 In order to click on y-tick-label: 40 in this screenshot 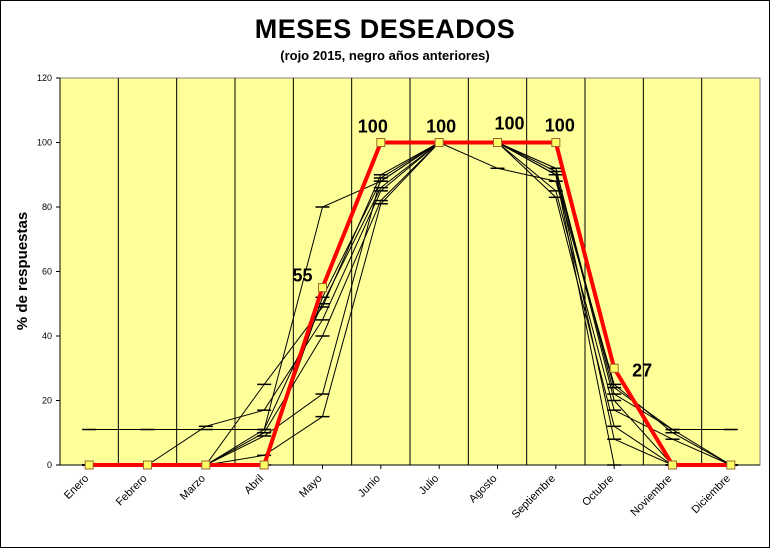, I will do `click(47, 336)`.